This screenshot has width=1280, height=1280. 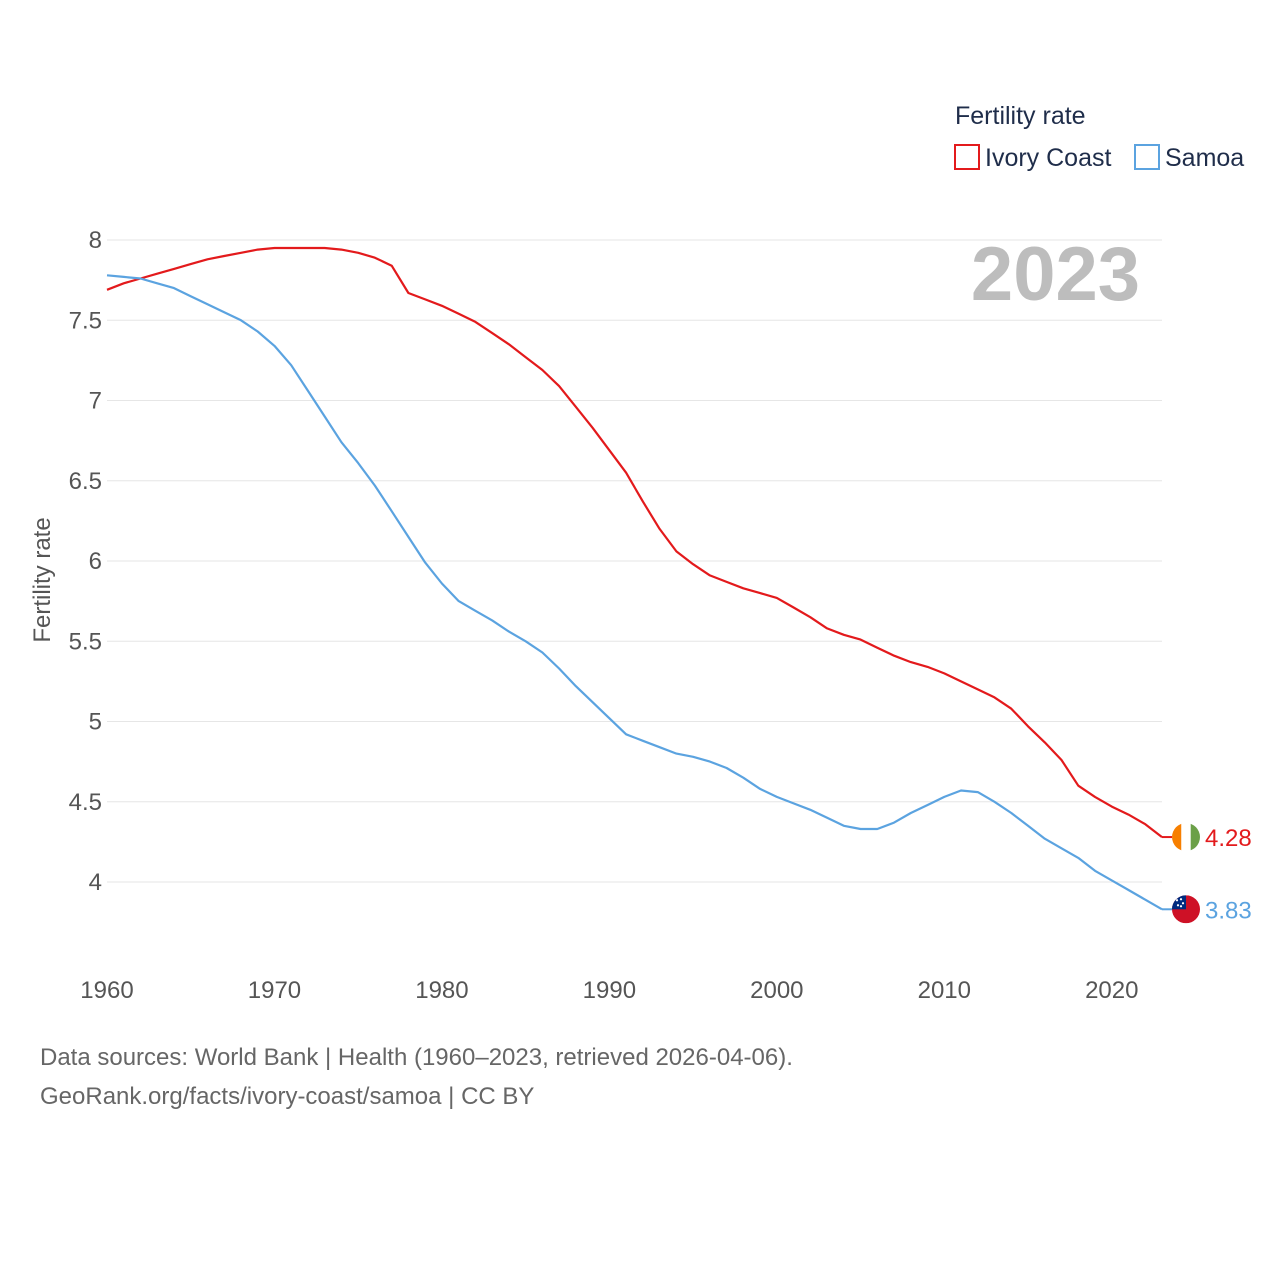 What do you see at coordinates (95, 882) in the screenshot?
I see `y-tick-label-4: 4` at bounding box center [95, 882].